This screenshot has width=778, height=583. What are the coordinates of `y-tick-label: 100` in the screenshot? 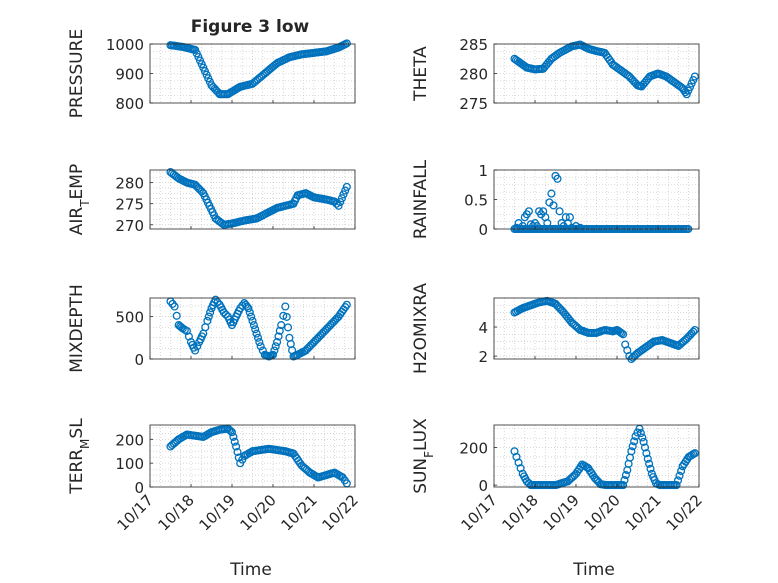 It's located at (129, 464).